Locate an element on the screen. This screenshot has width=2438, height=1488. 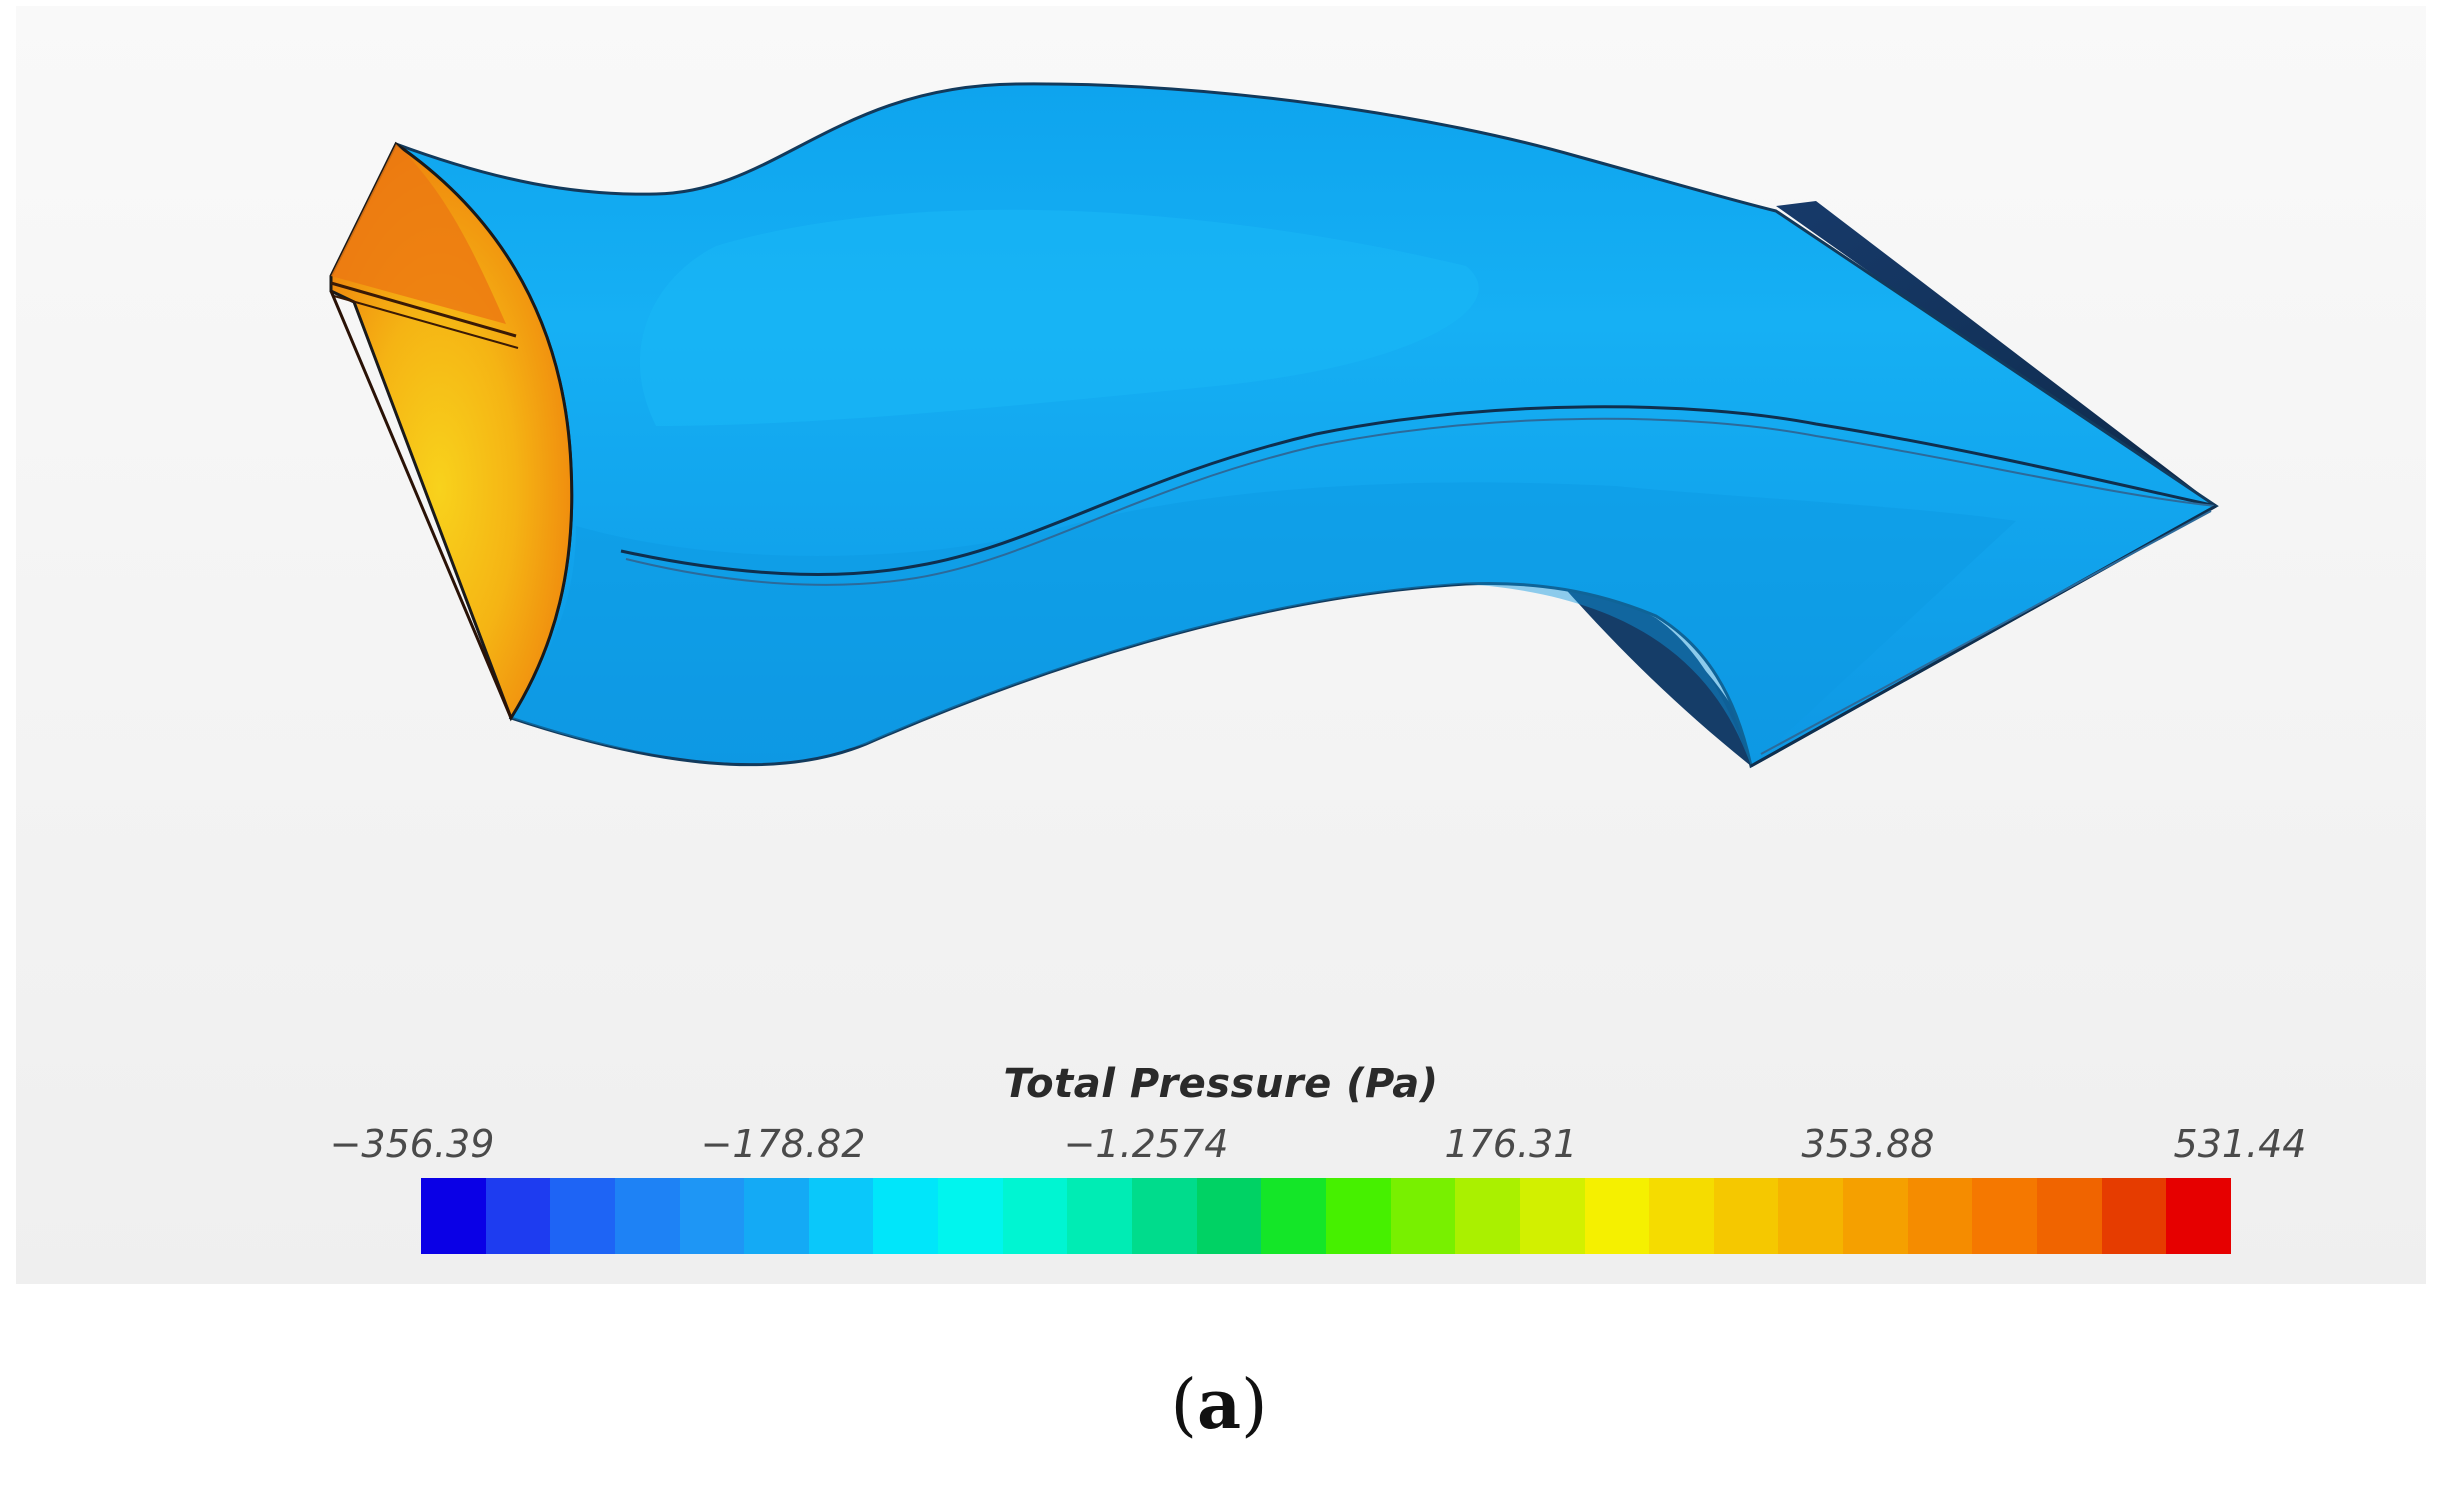
legend-tick-5: 353.88 is located at coordinates (1868, 1144).